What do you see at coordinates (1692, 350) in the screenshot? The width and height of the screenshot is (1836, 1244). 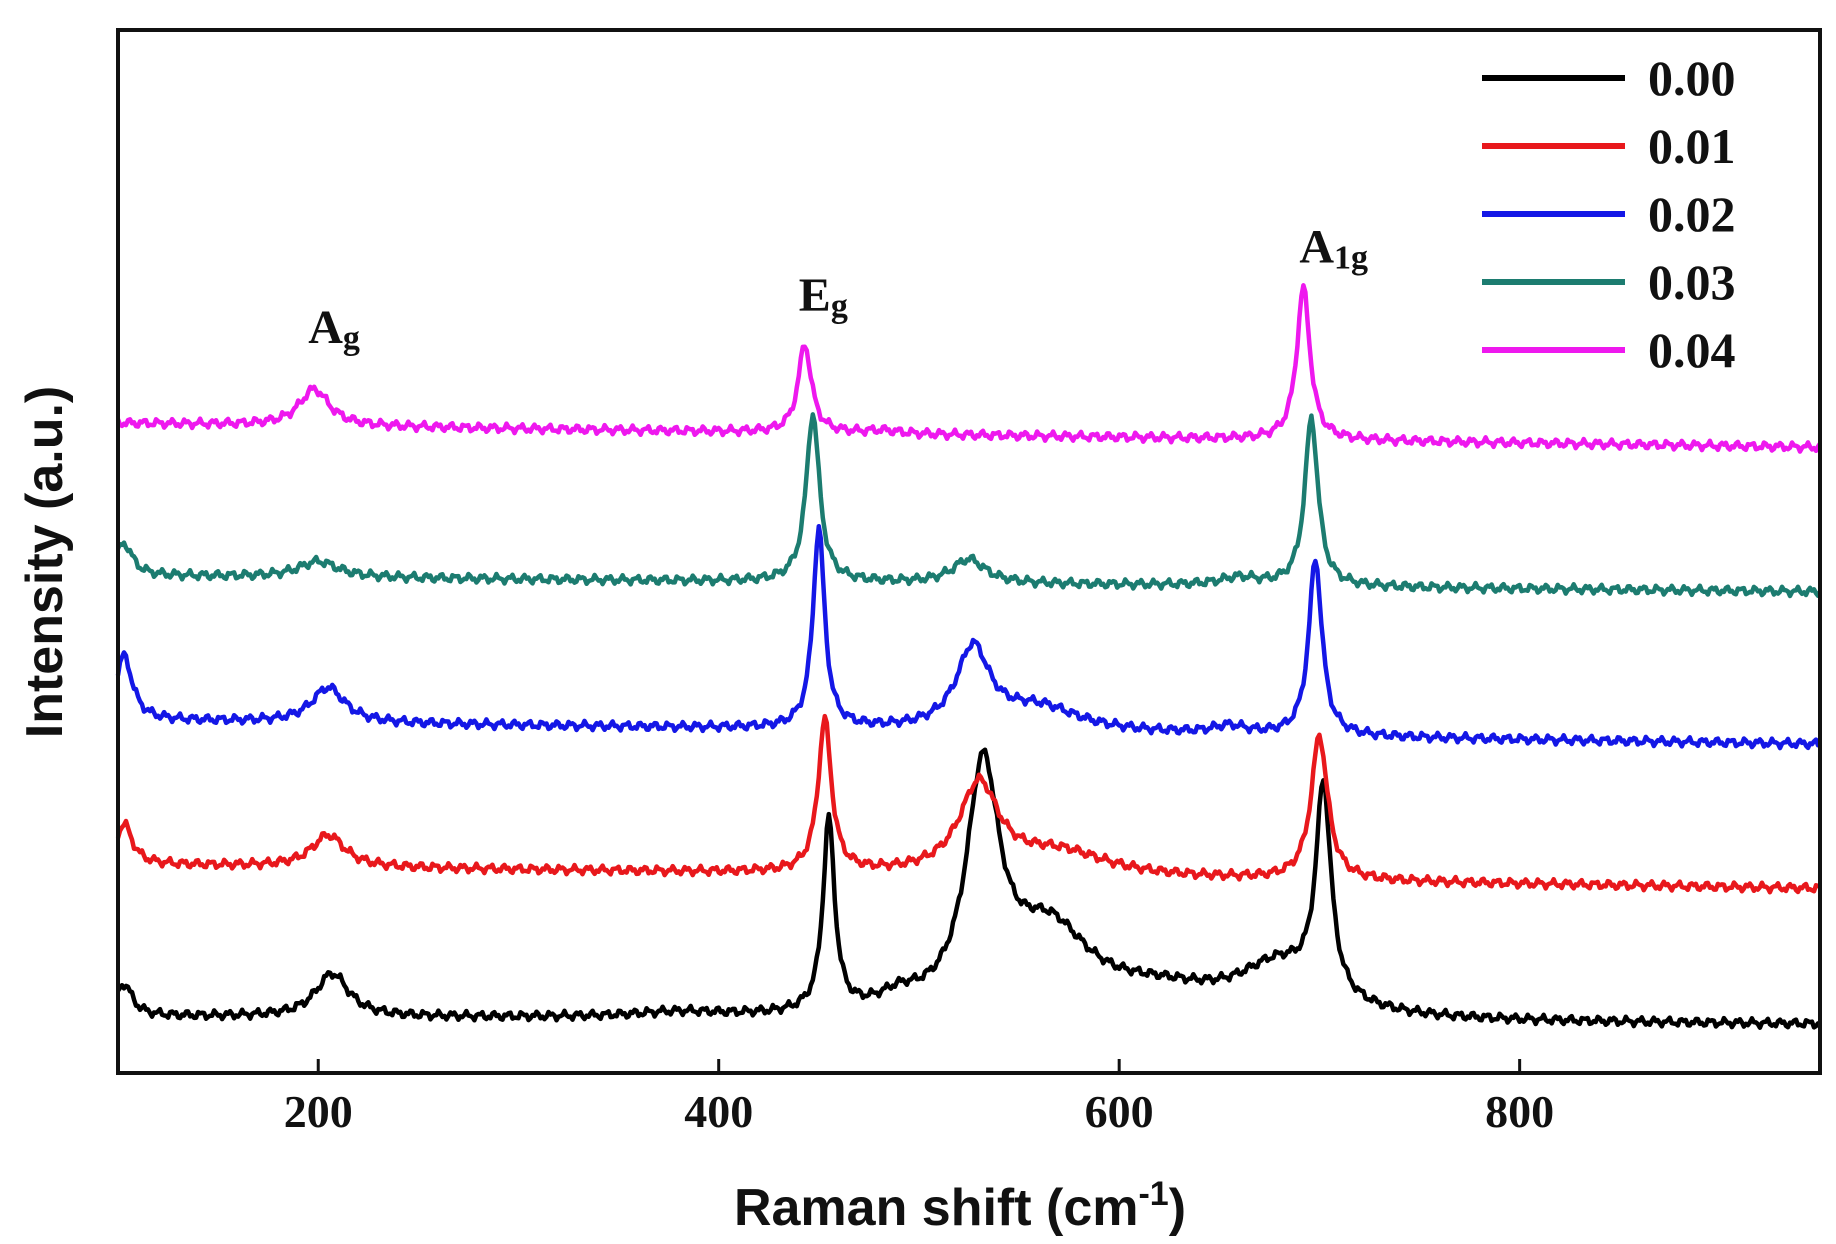 I see `legend-label-0-04: 0.04` at bounding box center [1692, 350].